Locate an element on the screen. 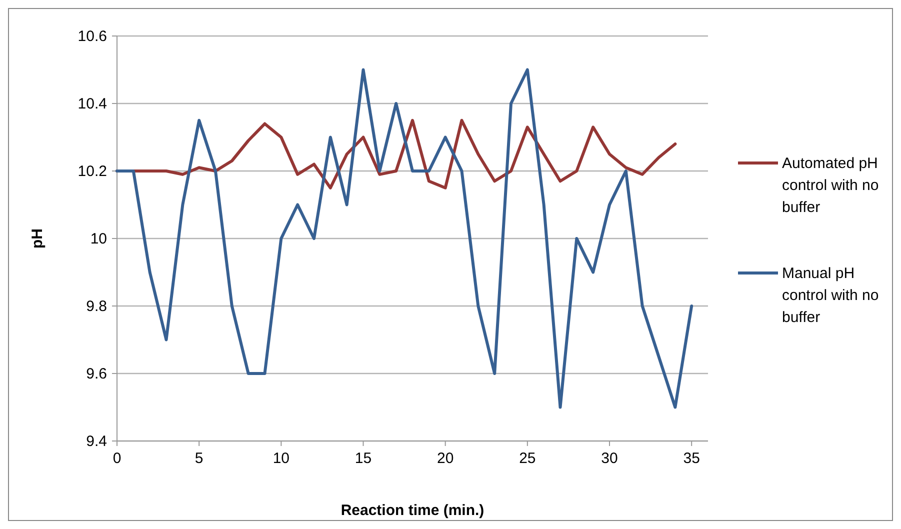 Image resolution: width=901 pixels, height=529 pixels. x-tick-label: 35 is located at coordinates (691, 458).